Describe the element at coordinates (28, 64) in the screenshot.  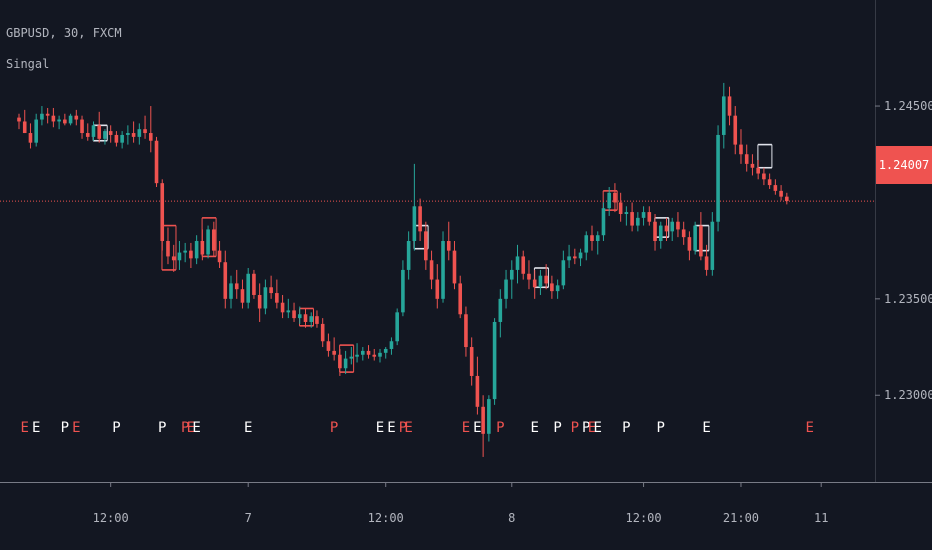
I see `indicator-title: Singal` at that location.